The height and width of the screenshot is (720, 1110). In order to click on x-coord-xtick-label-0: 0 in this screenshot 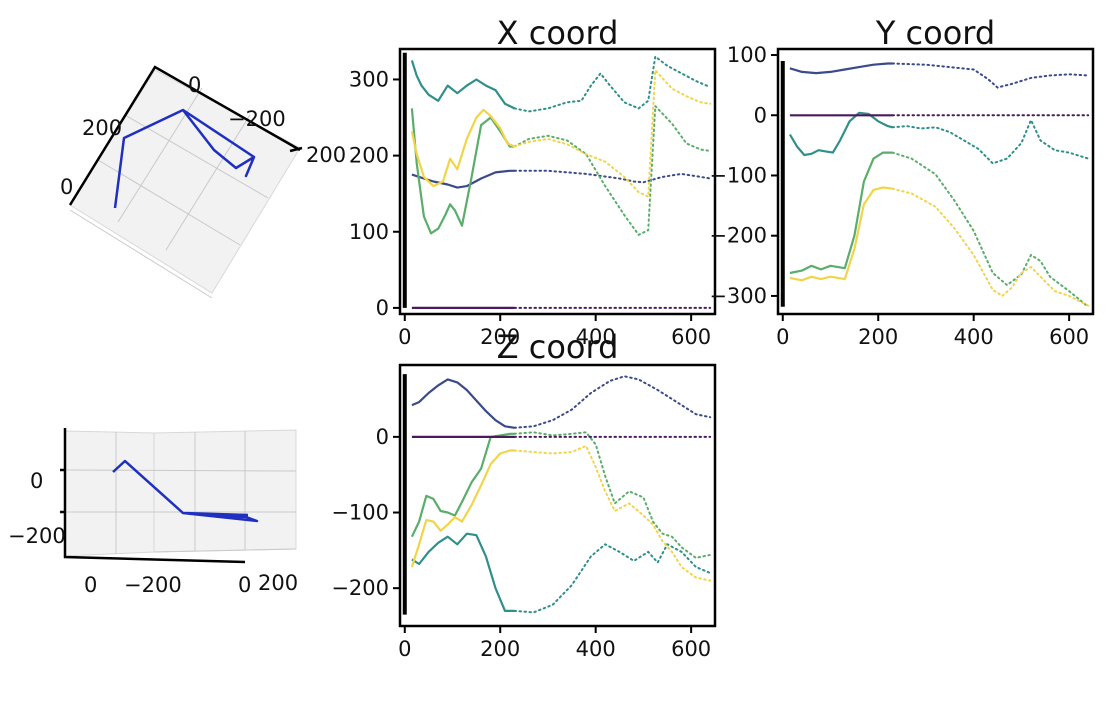, I will do `click(404, 337)`.